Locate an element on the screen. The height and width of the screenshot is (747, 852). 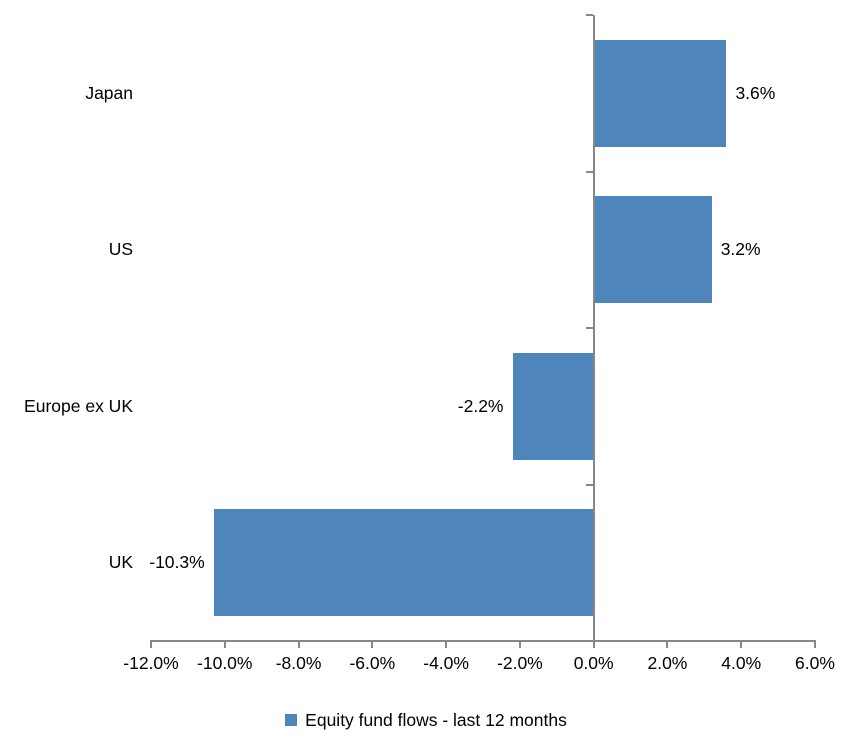
value-axis-tick-label: -2.0% is located at coordinates (520, 663).